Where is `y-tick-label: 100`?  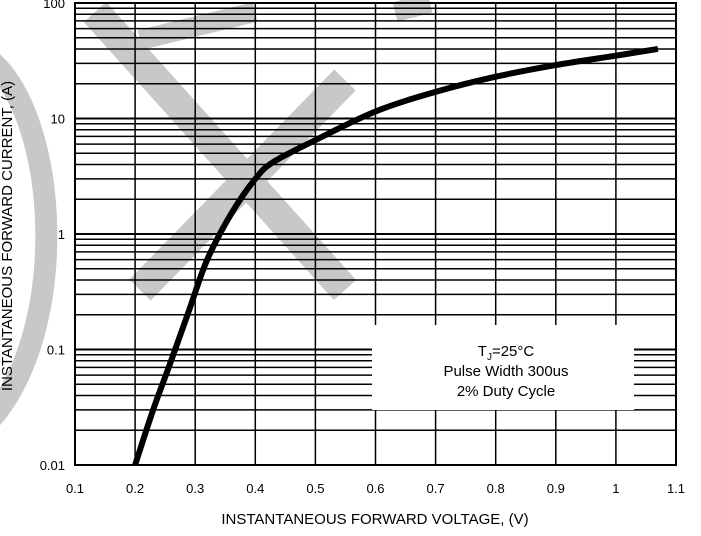
y-tick-label: 100 is located at coordinates (54, 5).